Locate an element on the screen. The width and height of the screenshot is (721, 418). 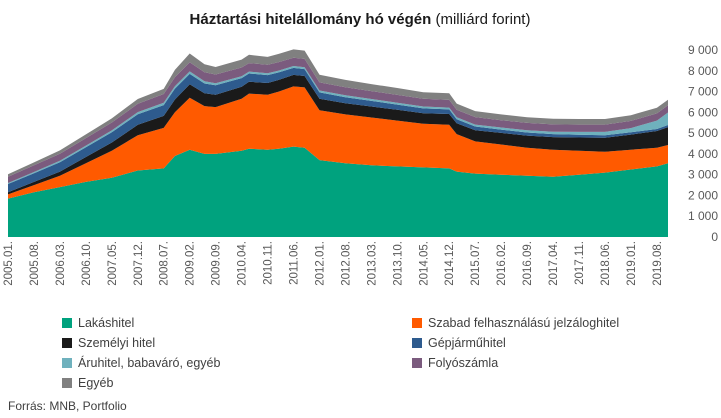
y-tick-label: 9 000 is located at coordinates (703, 50).